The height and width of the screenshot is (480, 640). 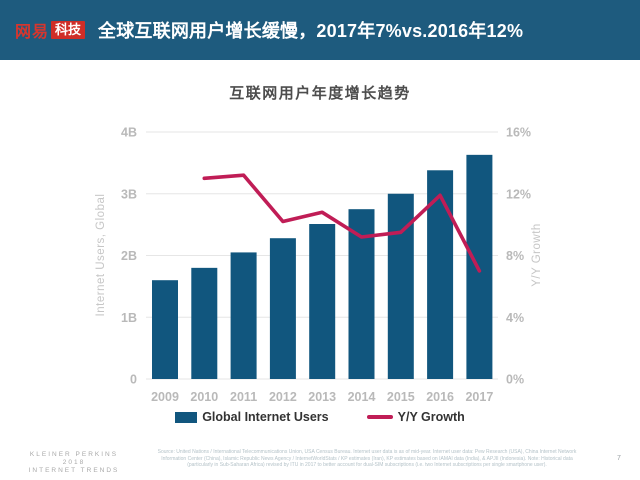 I want to click on netease-logo-text: 网易, so click(x=32, y=32).